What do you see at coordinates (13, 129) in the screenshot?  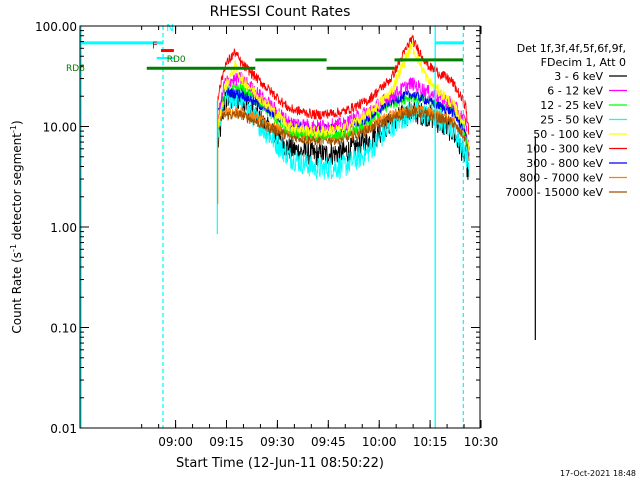 I see `y-axis-label-sup2: -1` at bounding box center [13, 129].